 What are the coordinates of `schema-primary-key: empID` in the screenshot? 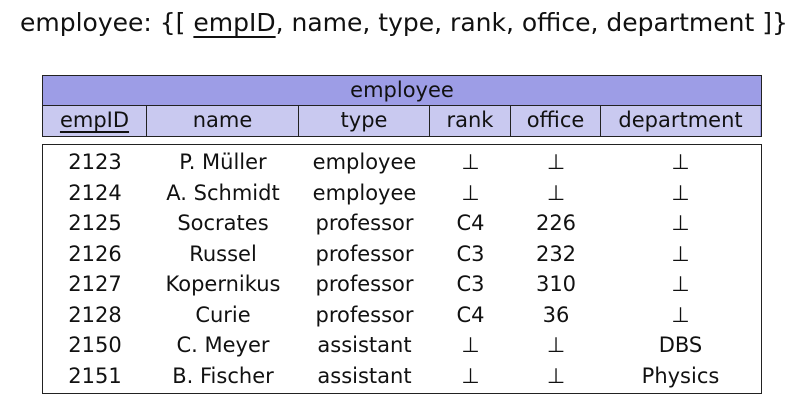 It's located at (234, 22).